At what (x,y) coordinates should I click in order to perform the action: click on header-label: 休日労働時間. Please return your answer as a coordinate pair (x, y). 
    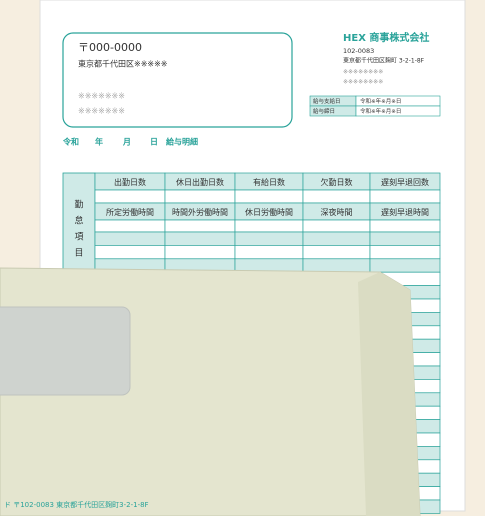
    Looking at the image, I should click on (269, 212).